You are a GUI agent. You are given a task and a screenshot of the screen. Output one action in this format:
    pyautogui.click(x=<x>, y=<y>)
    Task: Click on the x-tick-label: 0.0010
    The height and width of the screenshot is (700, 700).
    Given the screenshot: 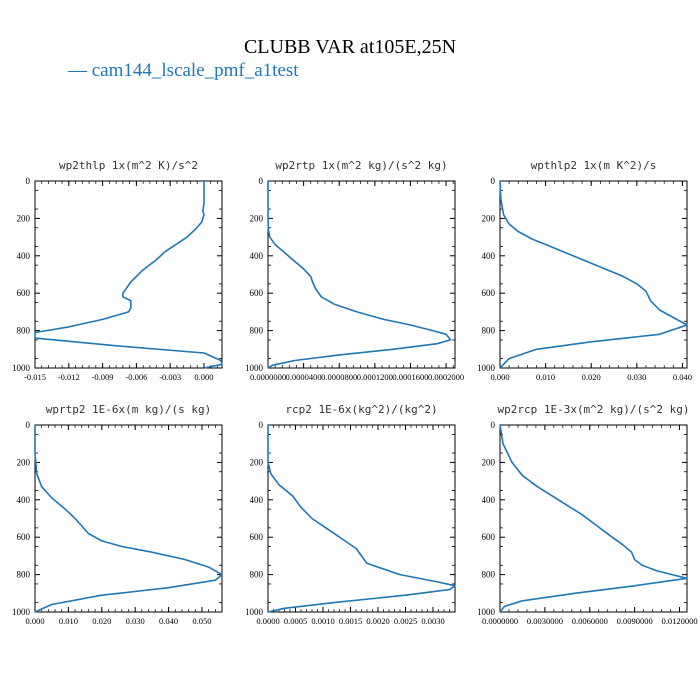 What is the action you would take?
    pyautogui.click(x=322, y=621)
    